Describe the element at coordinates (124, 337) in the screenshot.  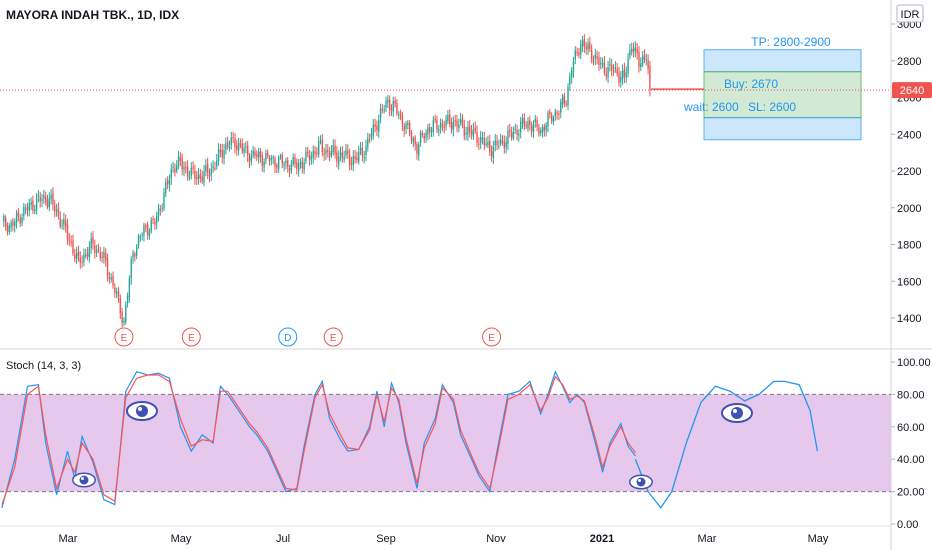
I see `earnings-event-marker: E` at that location.